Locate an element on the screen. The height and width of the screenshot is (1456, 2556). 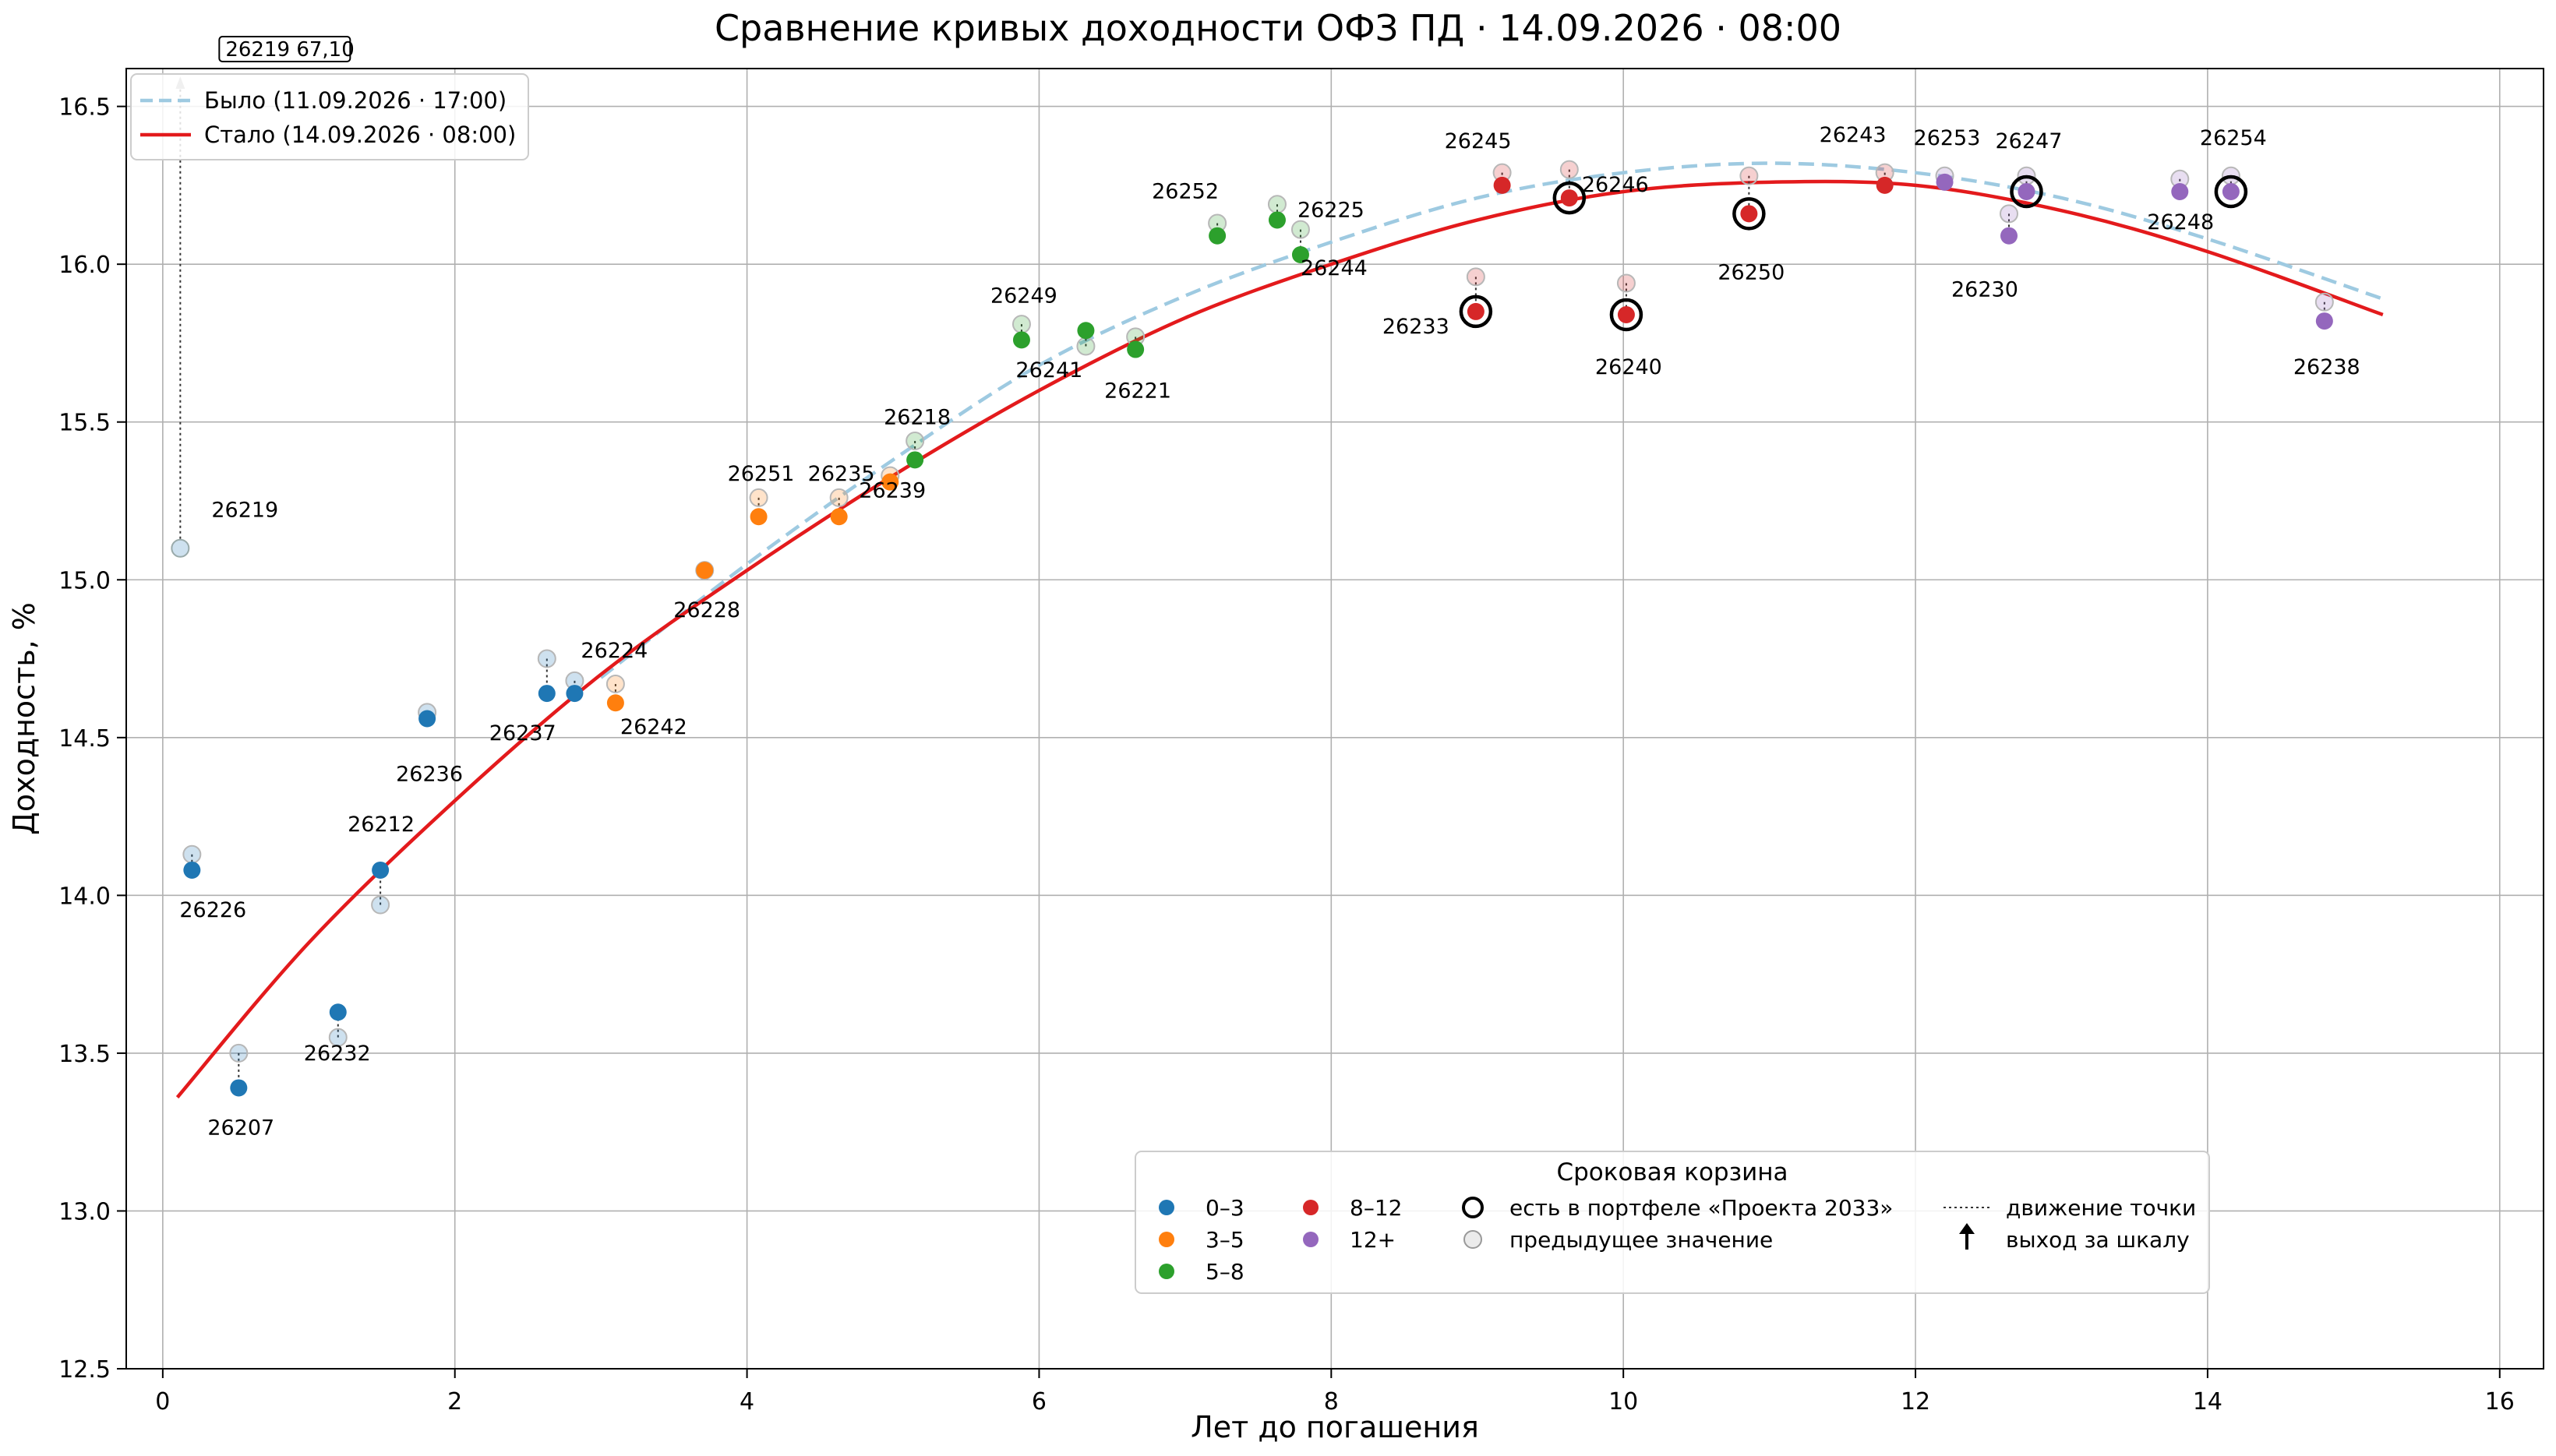
bond-label: 26228 is located at coordinates (706, 610).